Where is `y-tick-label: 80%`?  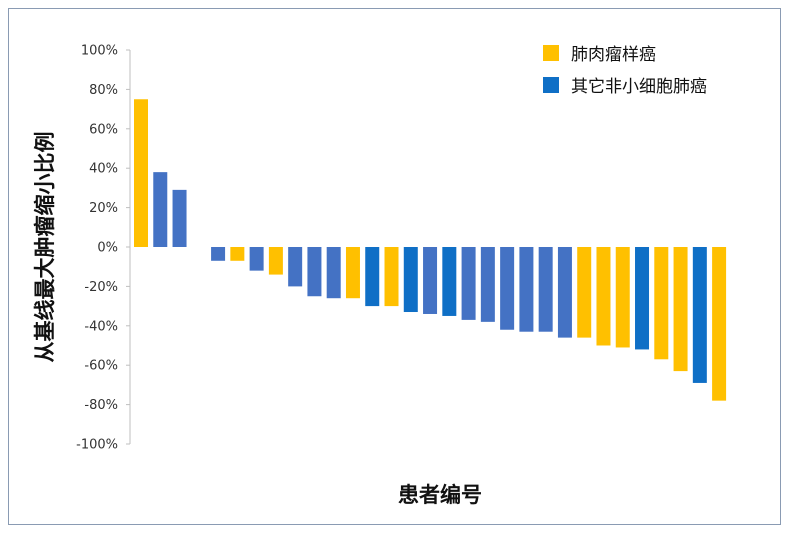
y-tick-label: 80% is located at coordinates (103, 90).